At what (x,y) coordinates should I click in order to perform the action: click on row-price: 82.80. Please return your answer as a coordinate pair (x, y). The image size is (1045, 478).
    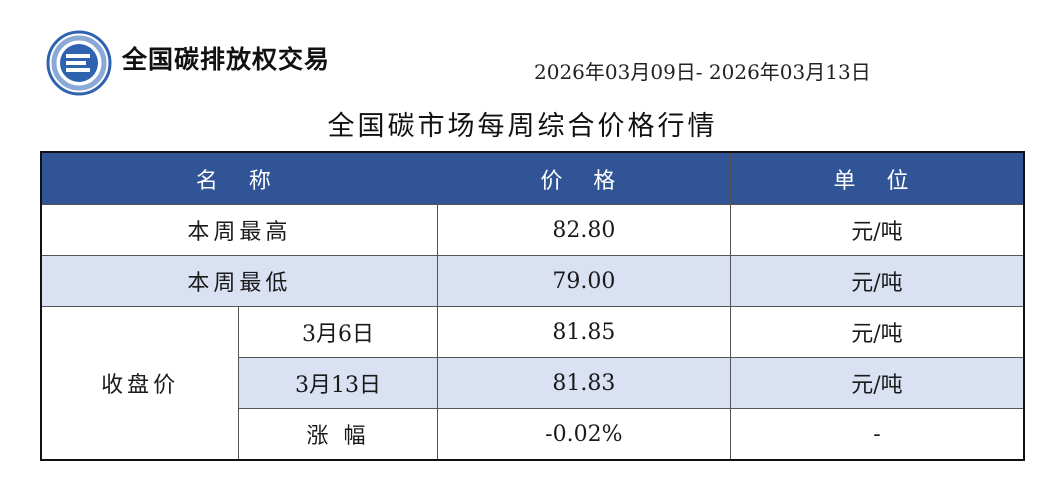
    Looking at the image, I should click on (583, 230).